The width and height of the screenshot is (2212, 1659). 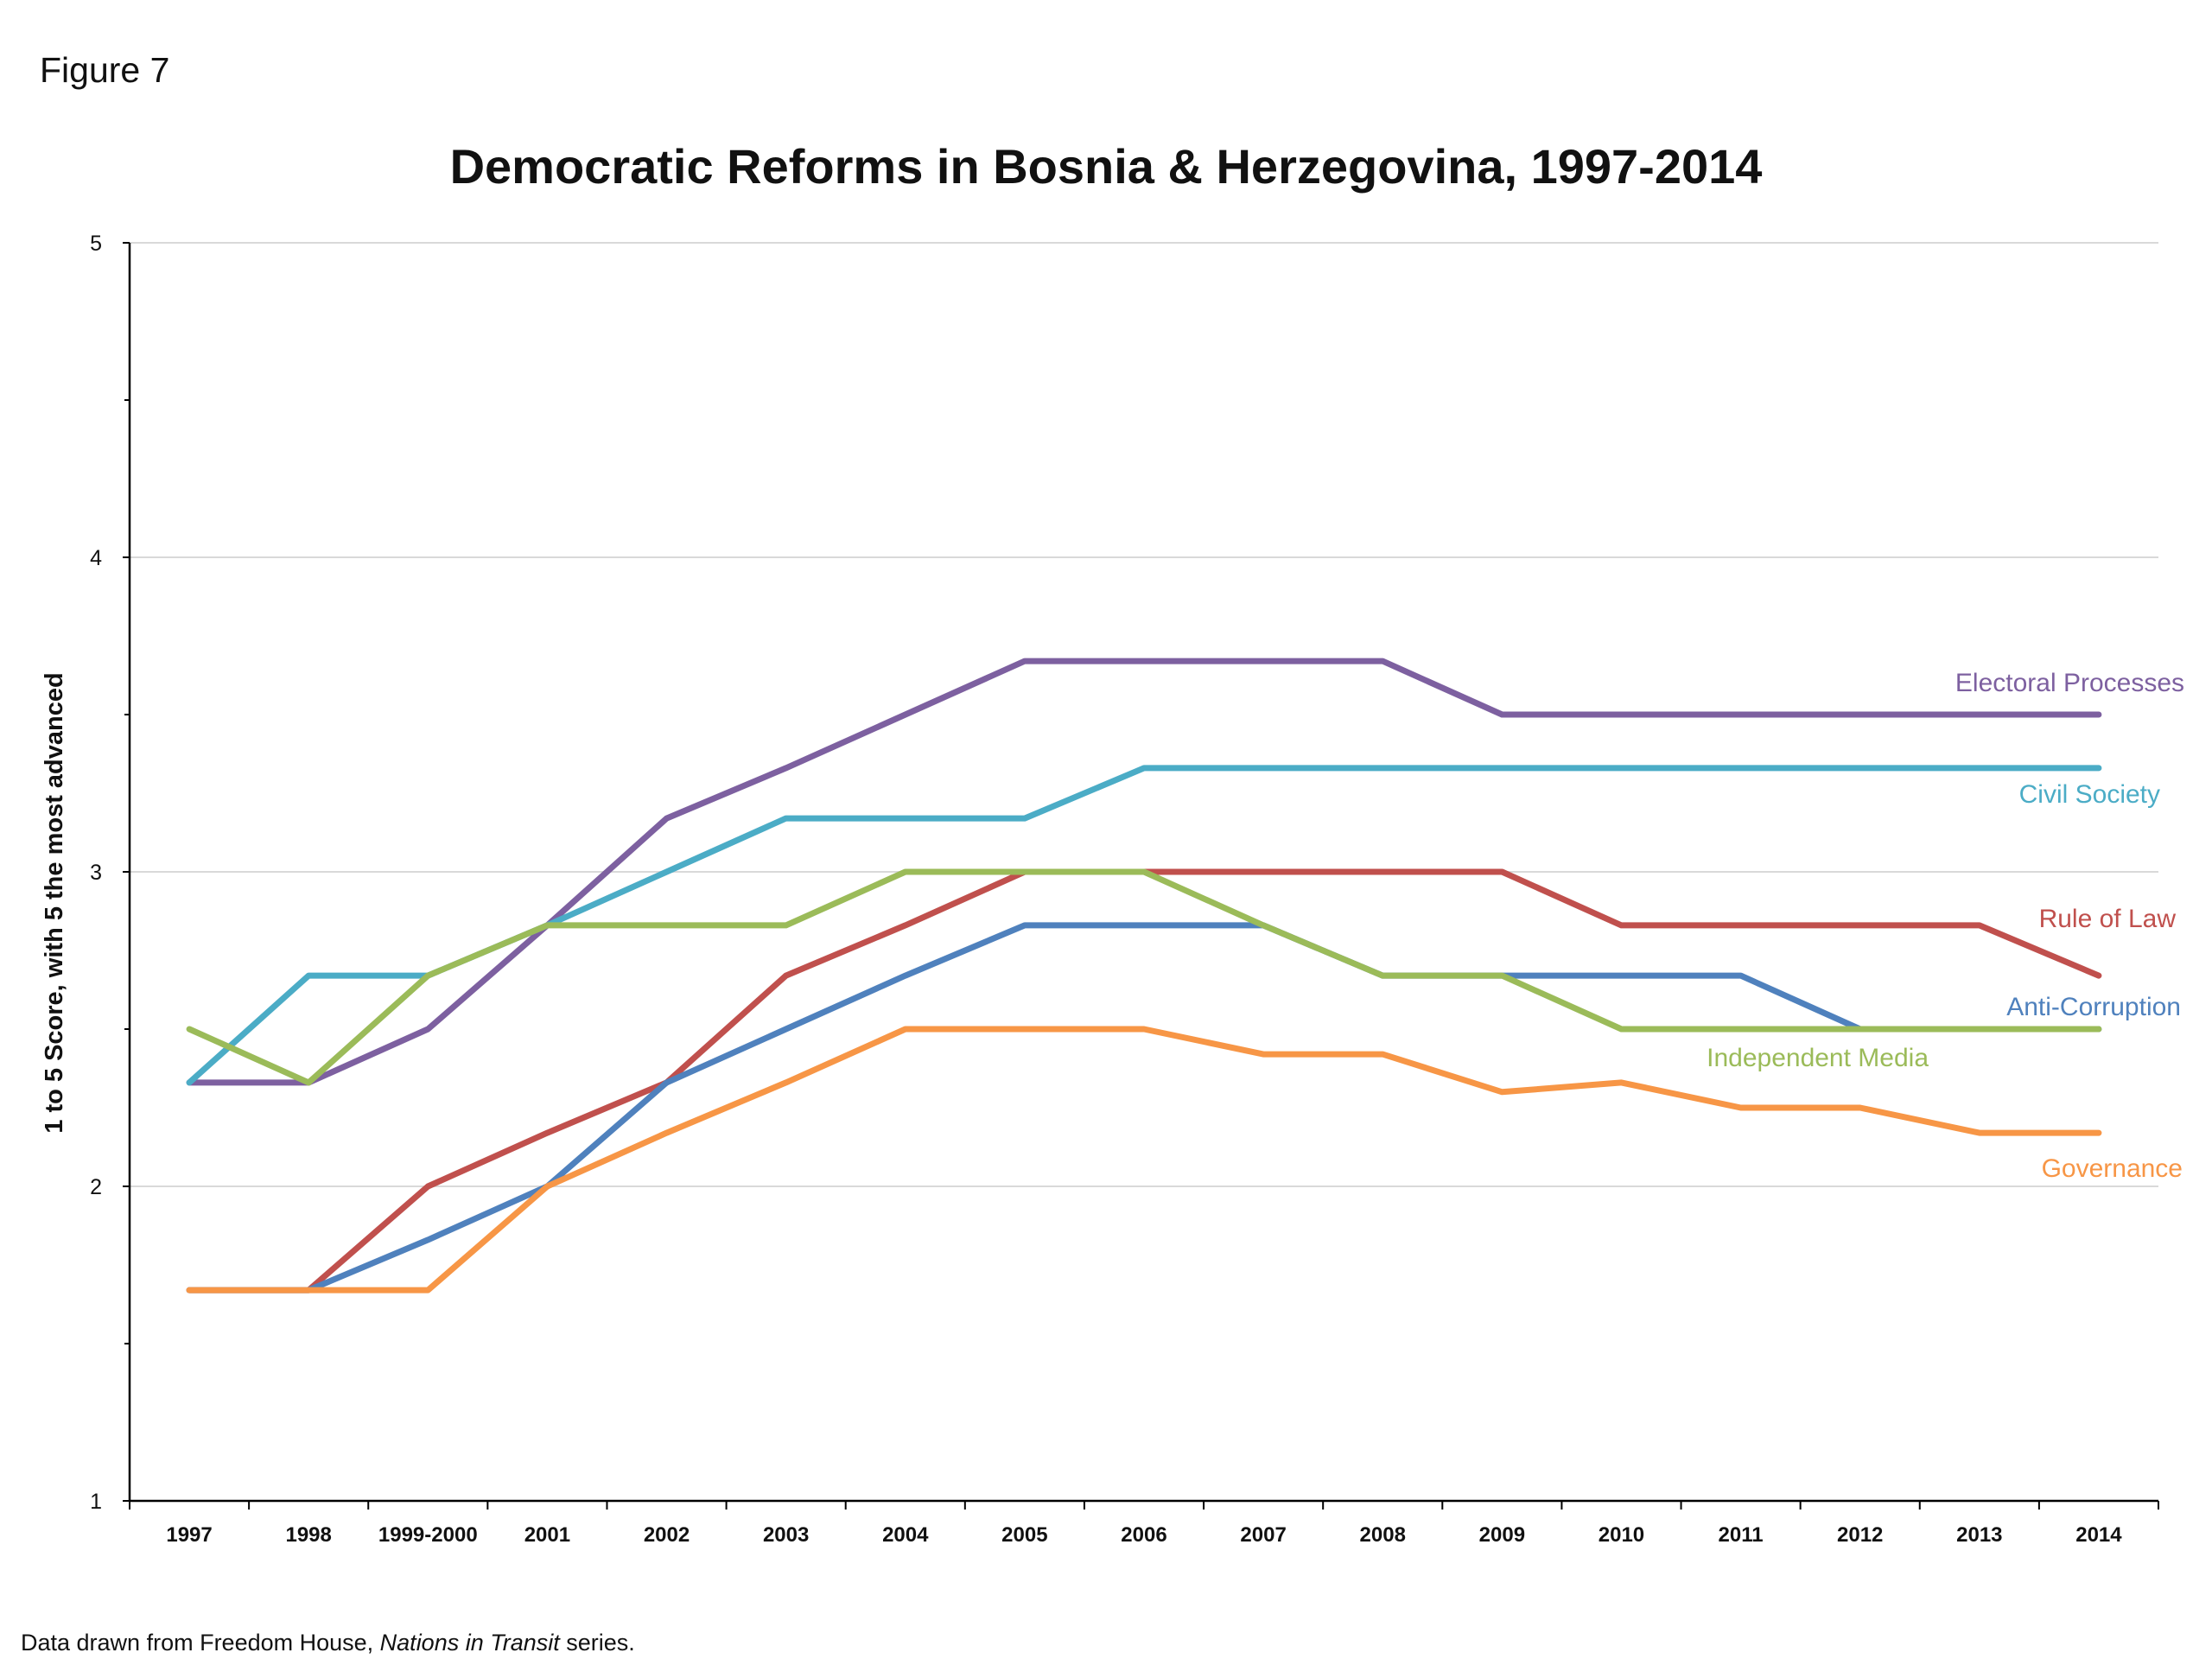 I want to click on x-tick-label: 2014, so click(x=2098, y=1535).